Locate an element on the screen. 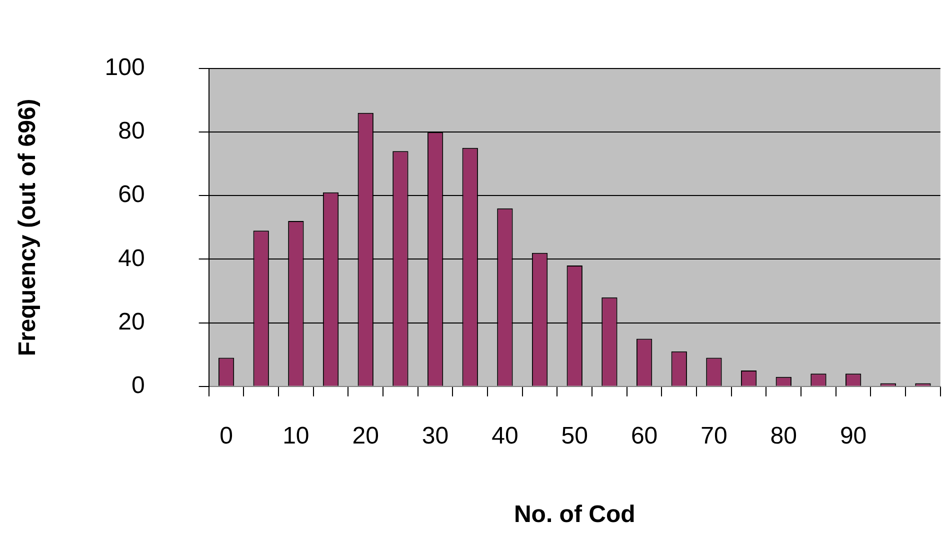 This screenshot has height=534, width=949. x-tick-label: 30 is located at coordinates (435, 436).